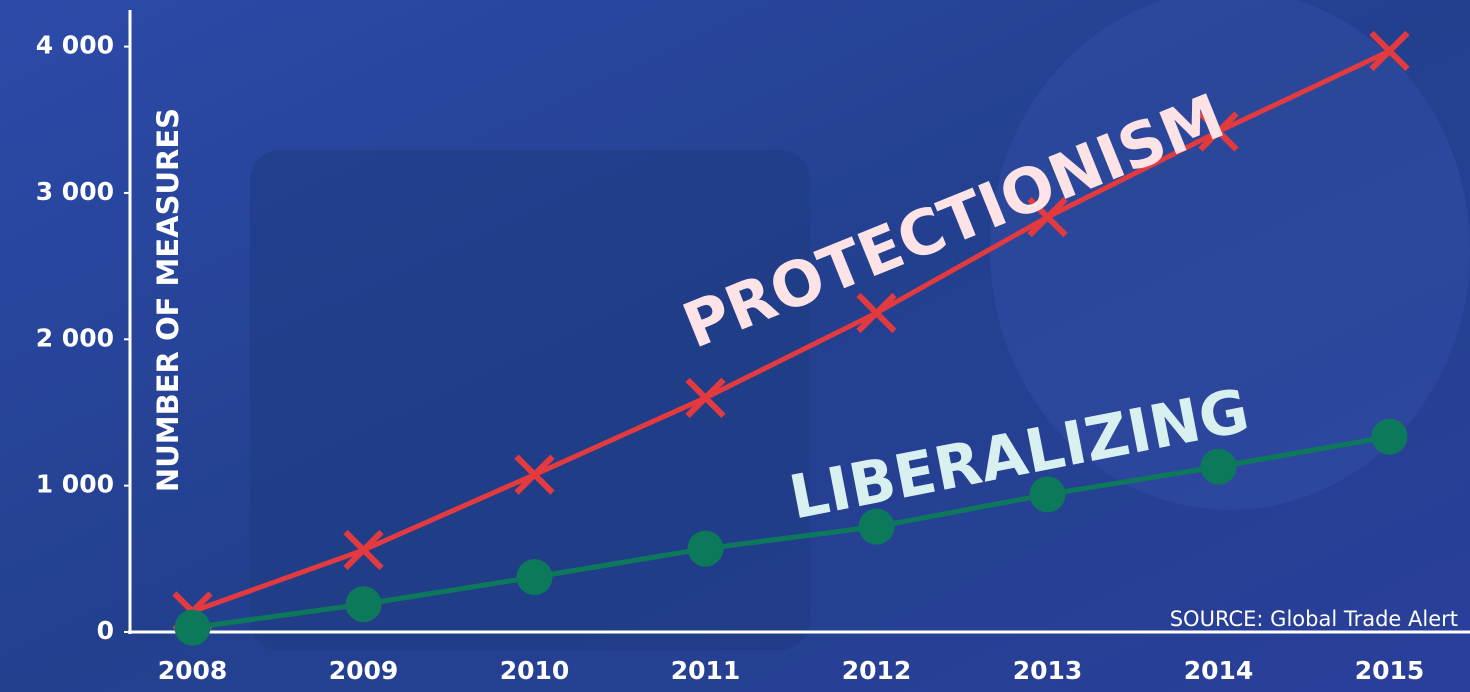 Image resolution: width=1470 pixels, height=692 pixels. I want to click on x-tick-label: 2011, so click(706, 670).